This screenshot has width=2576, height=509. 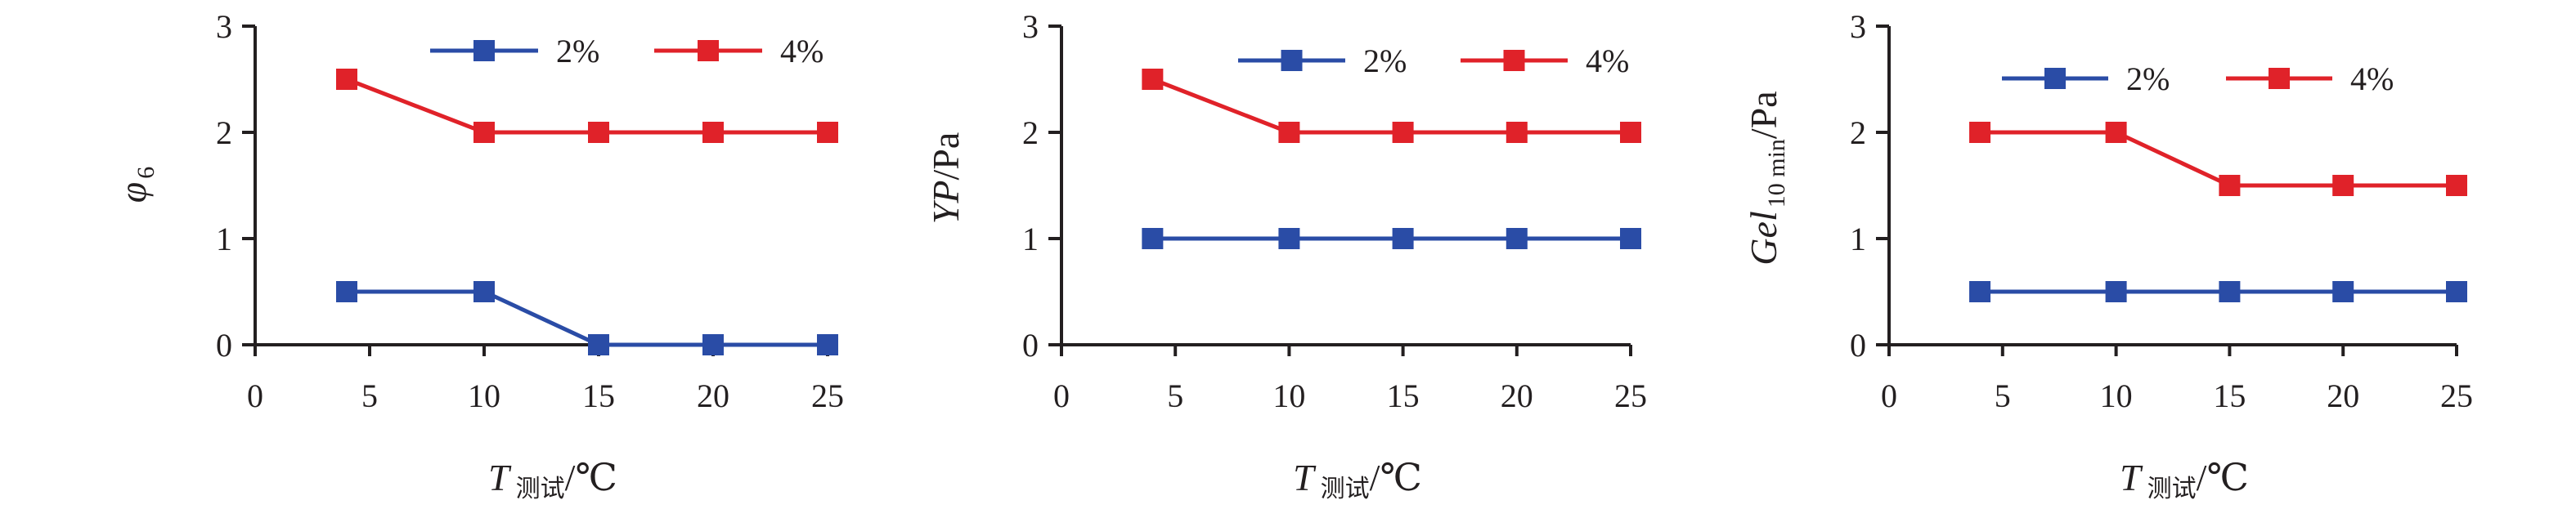 What do you see at coordinates (1766, 178) in the screenshot?
I see `y-axis-title: Gel10 min/Pa` at bounding box center [1766, 178].